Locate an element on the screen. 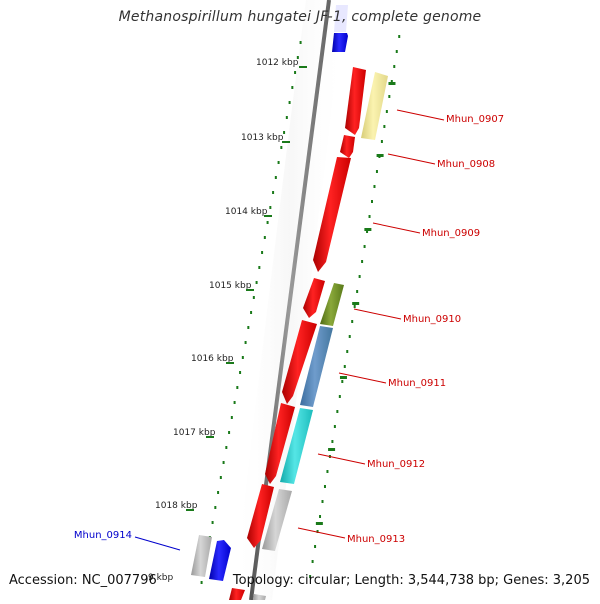 This screenshot has width=600, height=604. scale-label: 9 kbp is located at coordinates (161, 578).